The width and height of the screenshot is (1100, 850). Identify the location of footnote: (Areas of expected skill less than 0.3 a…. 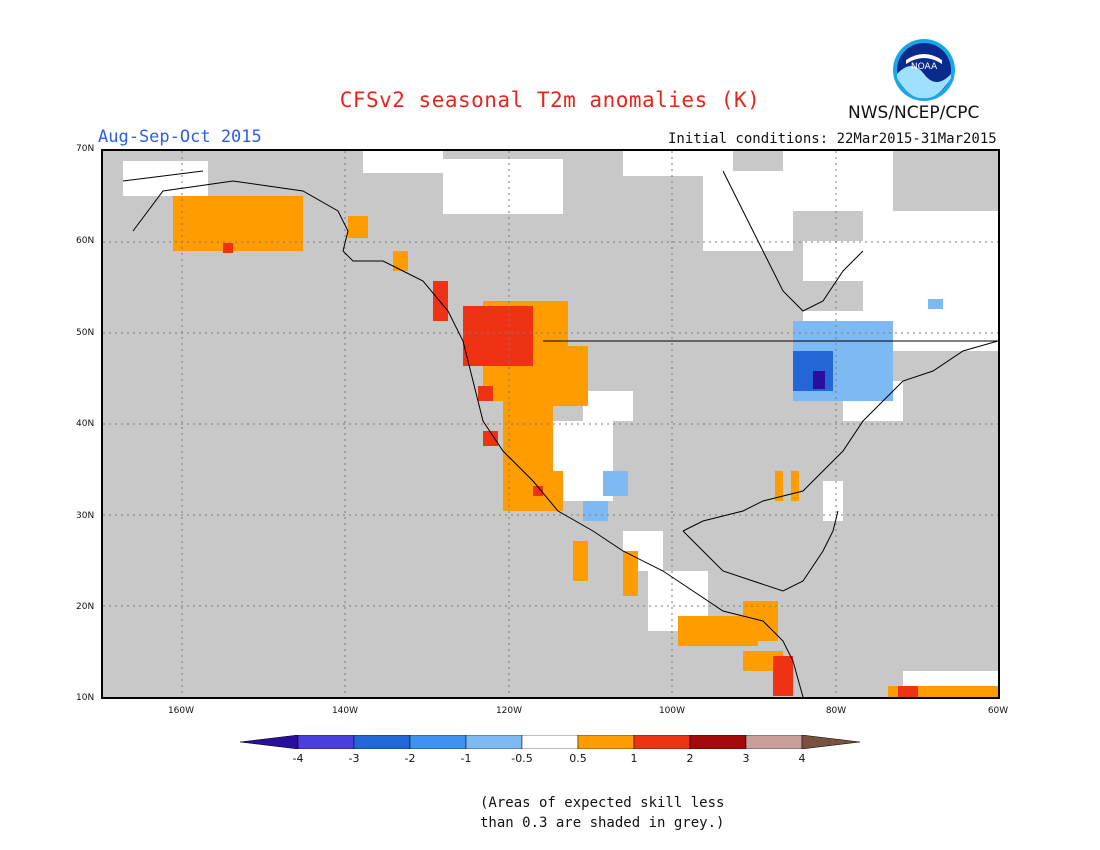
(602, 813).